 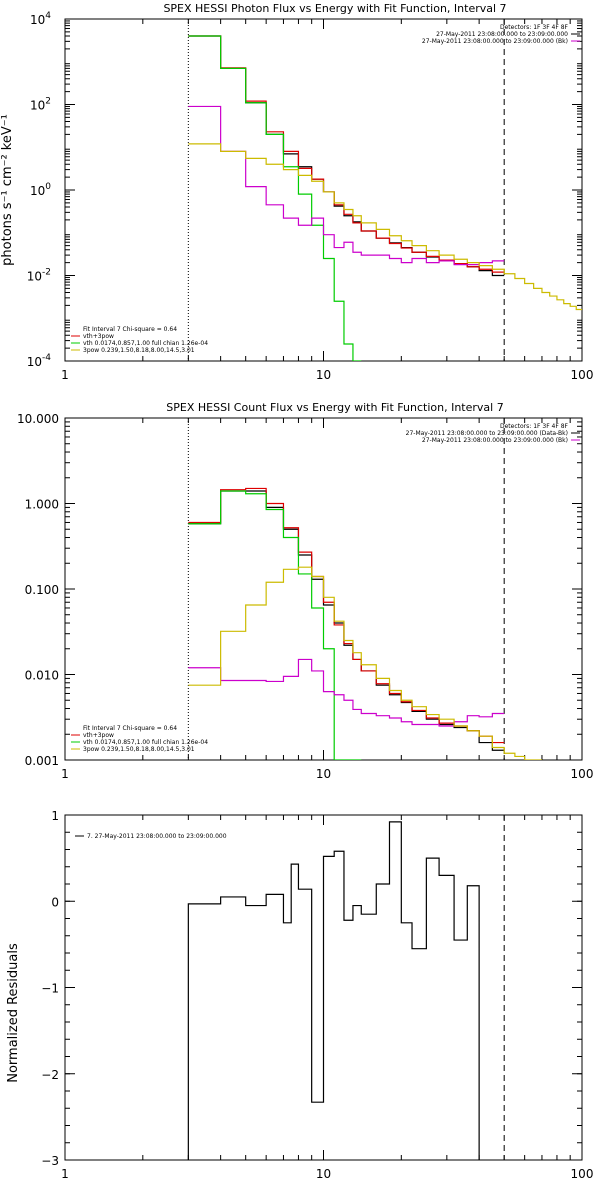 I want to click on photon-y-tick-label: 10⁻², so click(x=39, y=276).